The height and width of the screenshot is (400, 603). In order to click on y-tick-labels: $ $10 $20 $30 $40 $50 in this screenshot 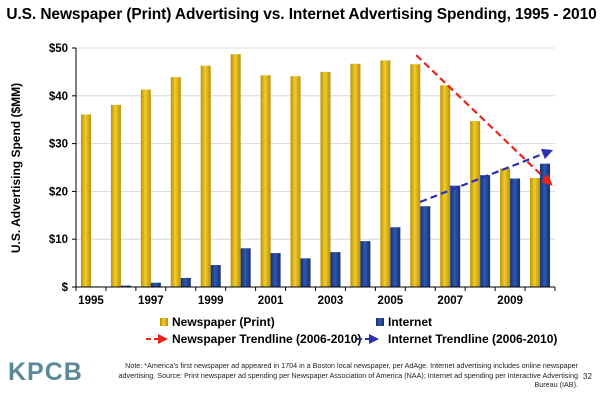, I will do `click(59, 168)`.